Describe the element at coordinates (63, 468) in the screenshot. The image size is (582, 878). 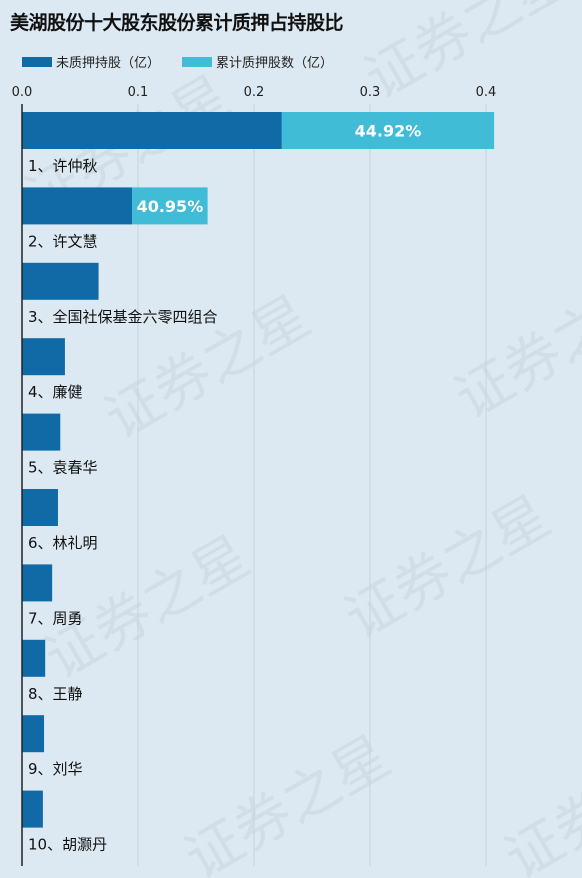
I see `category-label: 5、袁春华` at that location.